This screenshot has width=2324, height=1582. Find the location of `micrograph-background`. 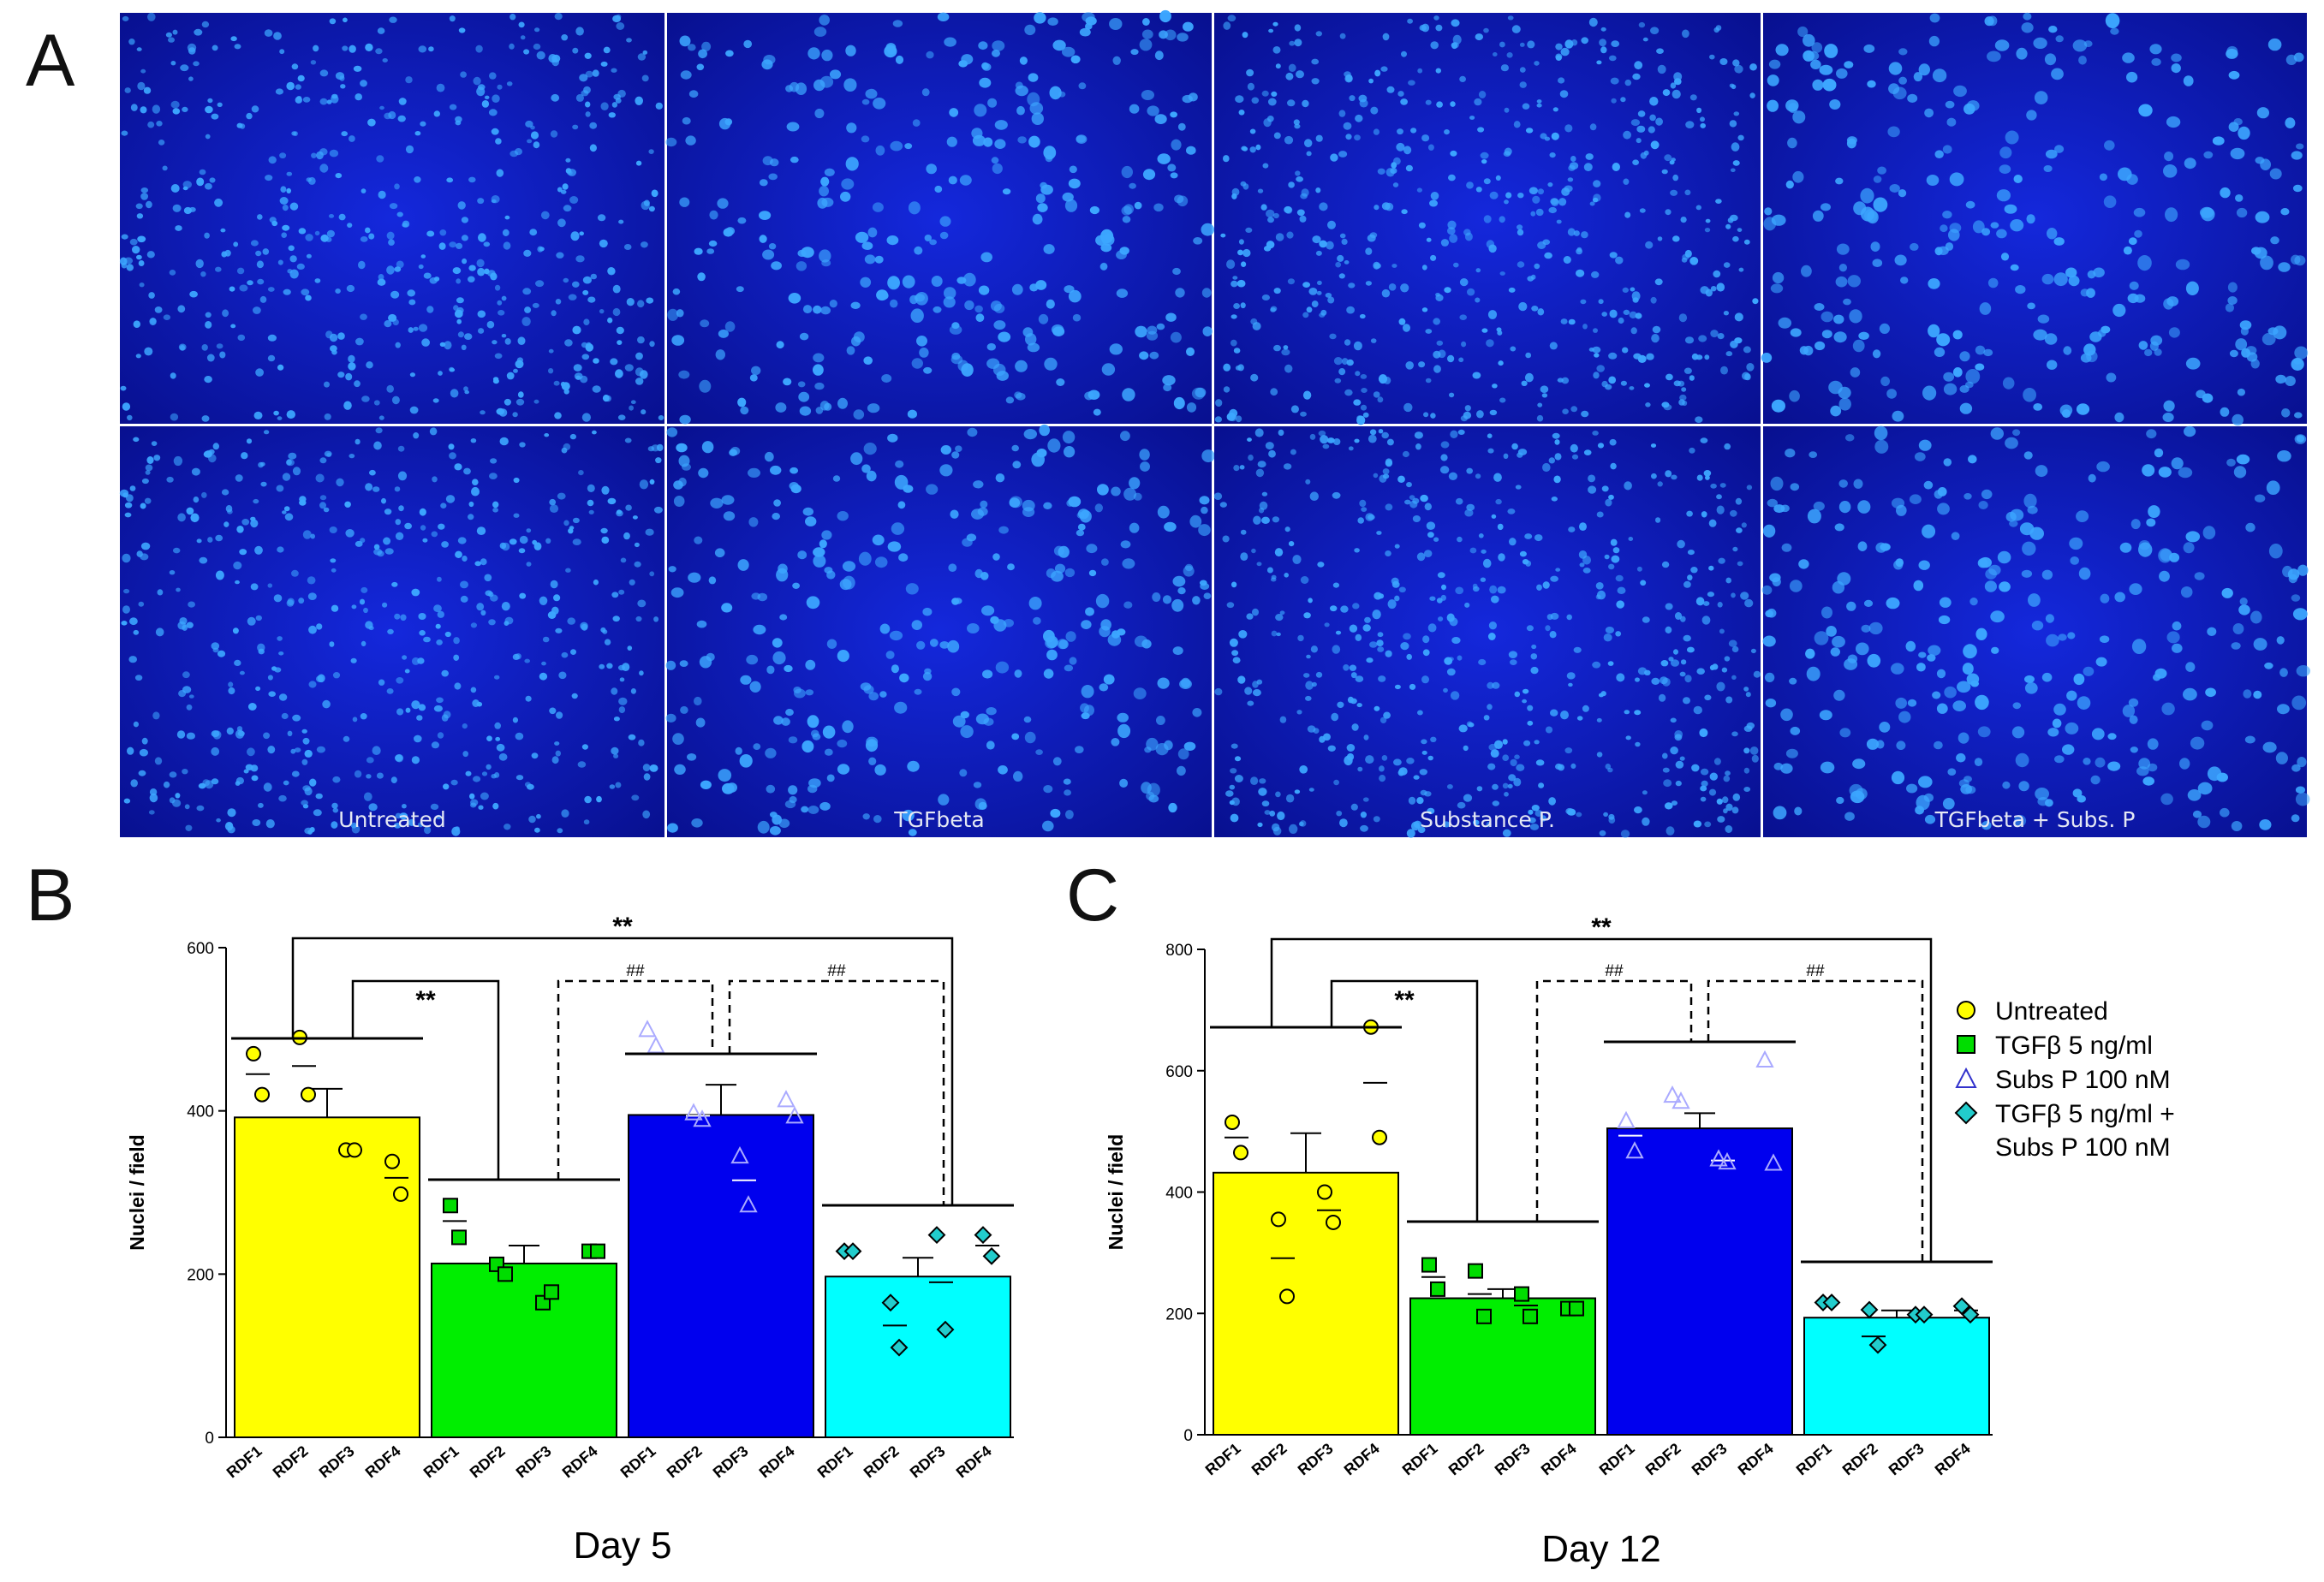

micrograph-background is located at coordinates (1487, 631).